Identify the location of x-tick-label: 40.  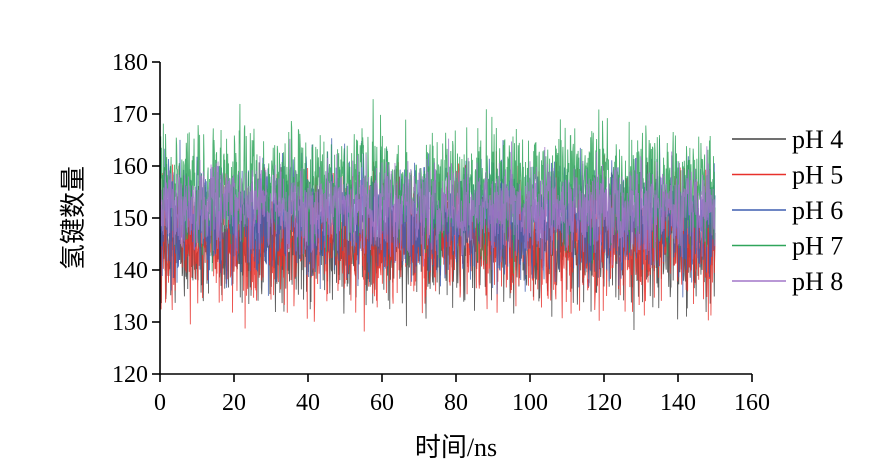
(308, 403).